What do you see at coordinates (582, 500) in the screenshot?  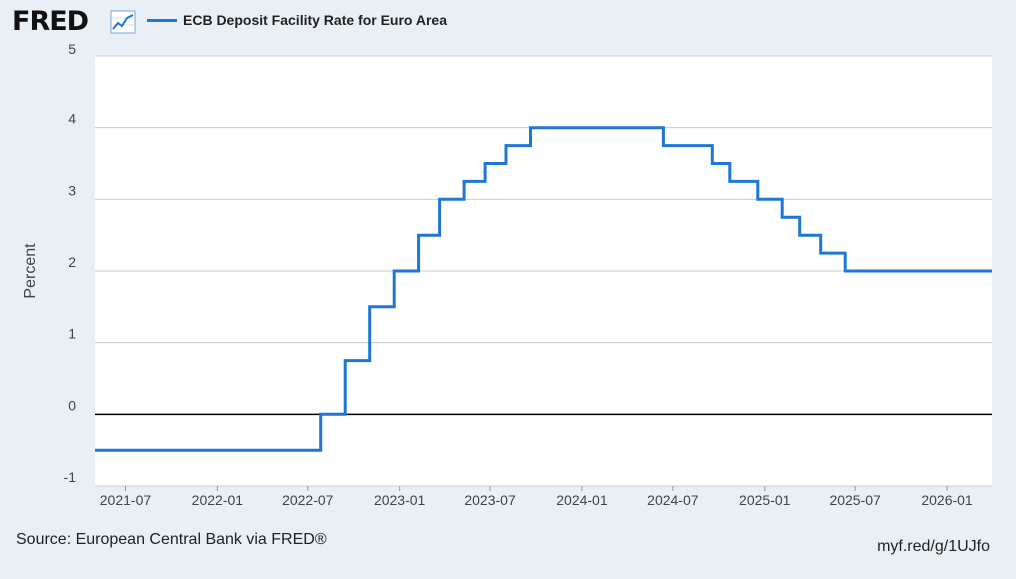 I see `x-tick-label: 2024-01` at bounding box center [582, 500].